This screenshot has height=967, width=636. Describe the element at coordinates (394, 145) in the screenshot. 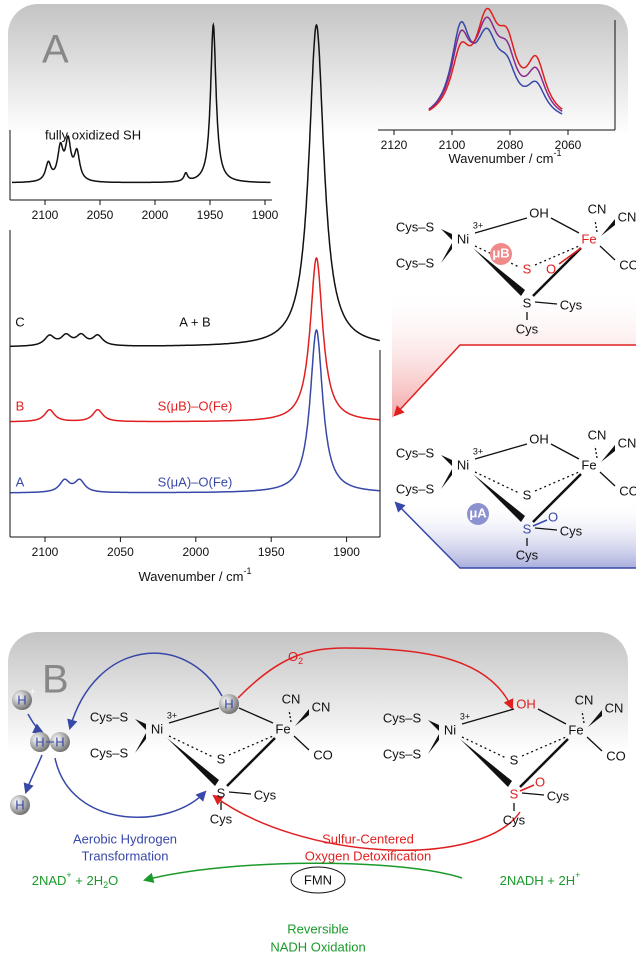

I see `tick-label: 2120` at that location.